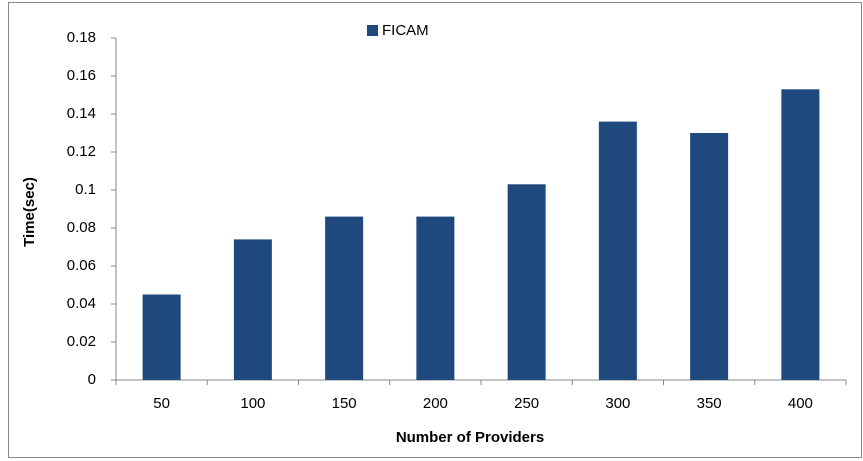 Image resolution: width=863 pixels, height=461 pixels. What do you see at coordinates (435, 403) in the screenshot?
I see `x-tick-label: 200` at bounding box center [435, 403].